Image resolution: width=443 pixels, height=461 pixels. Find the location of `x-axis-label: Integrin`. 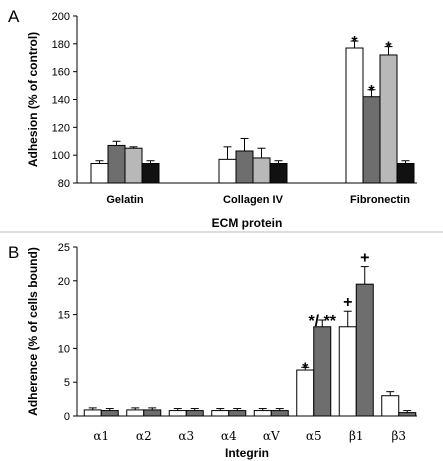

x-axis-label: Integrin is located at coordinates (247, 453).